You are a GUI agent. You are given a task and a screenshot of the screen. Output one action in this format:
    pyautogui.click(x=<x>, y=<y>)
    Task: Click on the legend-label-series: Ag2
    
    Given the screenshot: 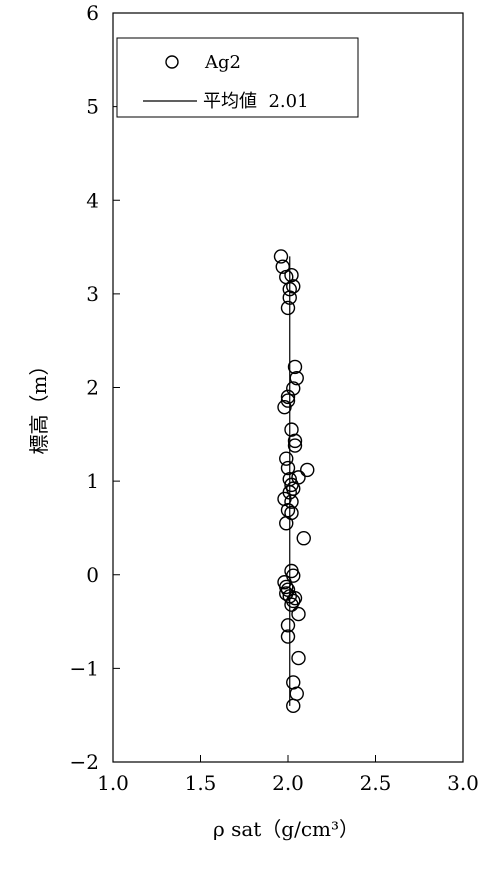 What is the action you would take?
    pyautogui.click(x=222, y=62)
    